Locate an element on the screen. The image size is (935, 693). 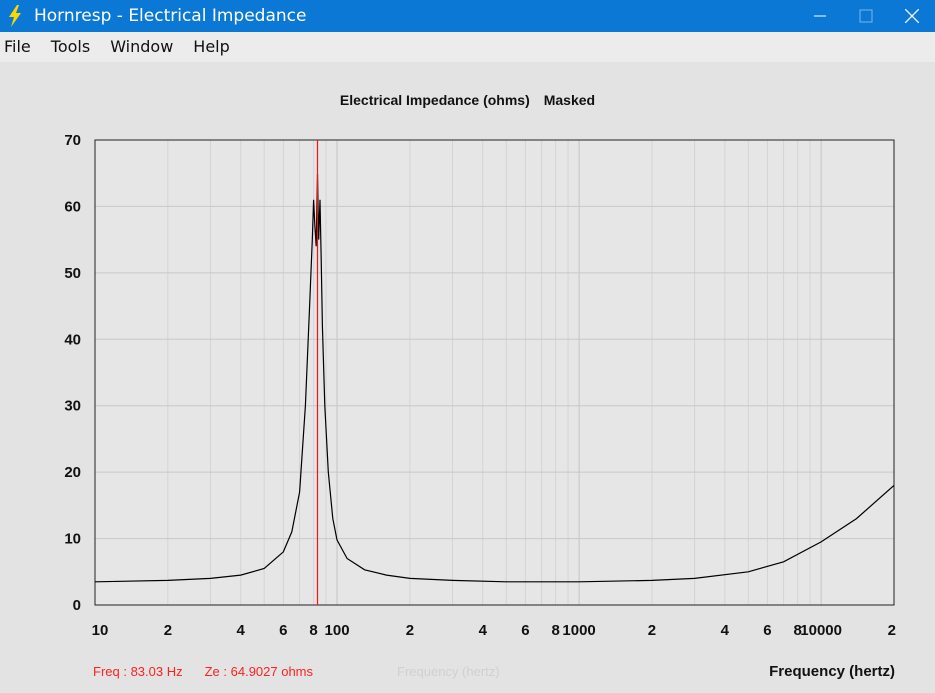
y-tick-label: 20 is located at coordinates (72, 472).